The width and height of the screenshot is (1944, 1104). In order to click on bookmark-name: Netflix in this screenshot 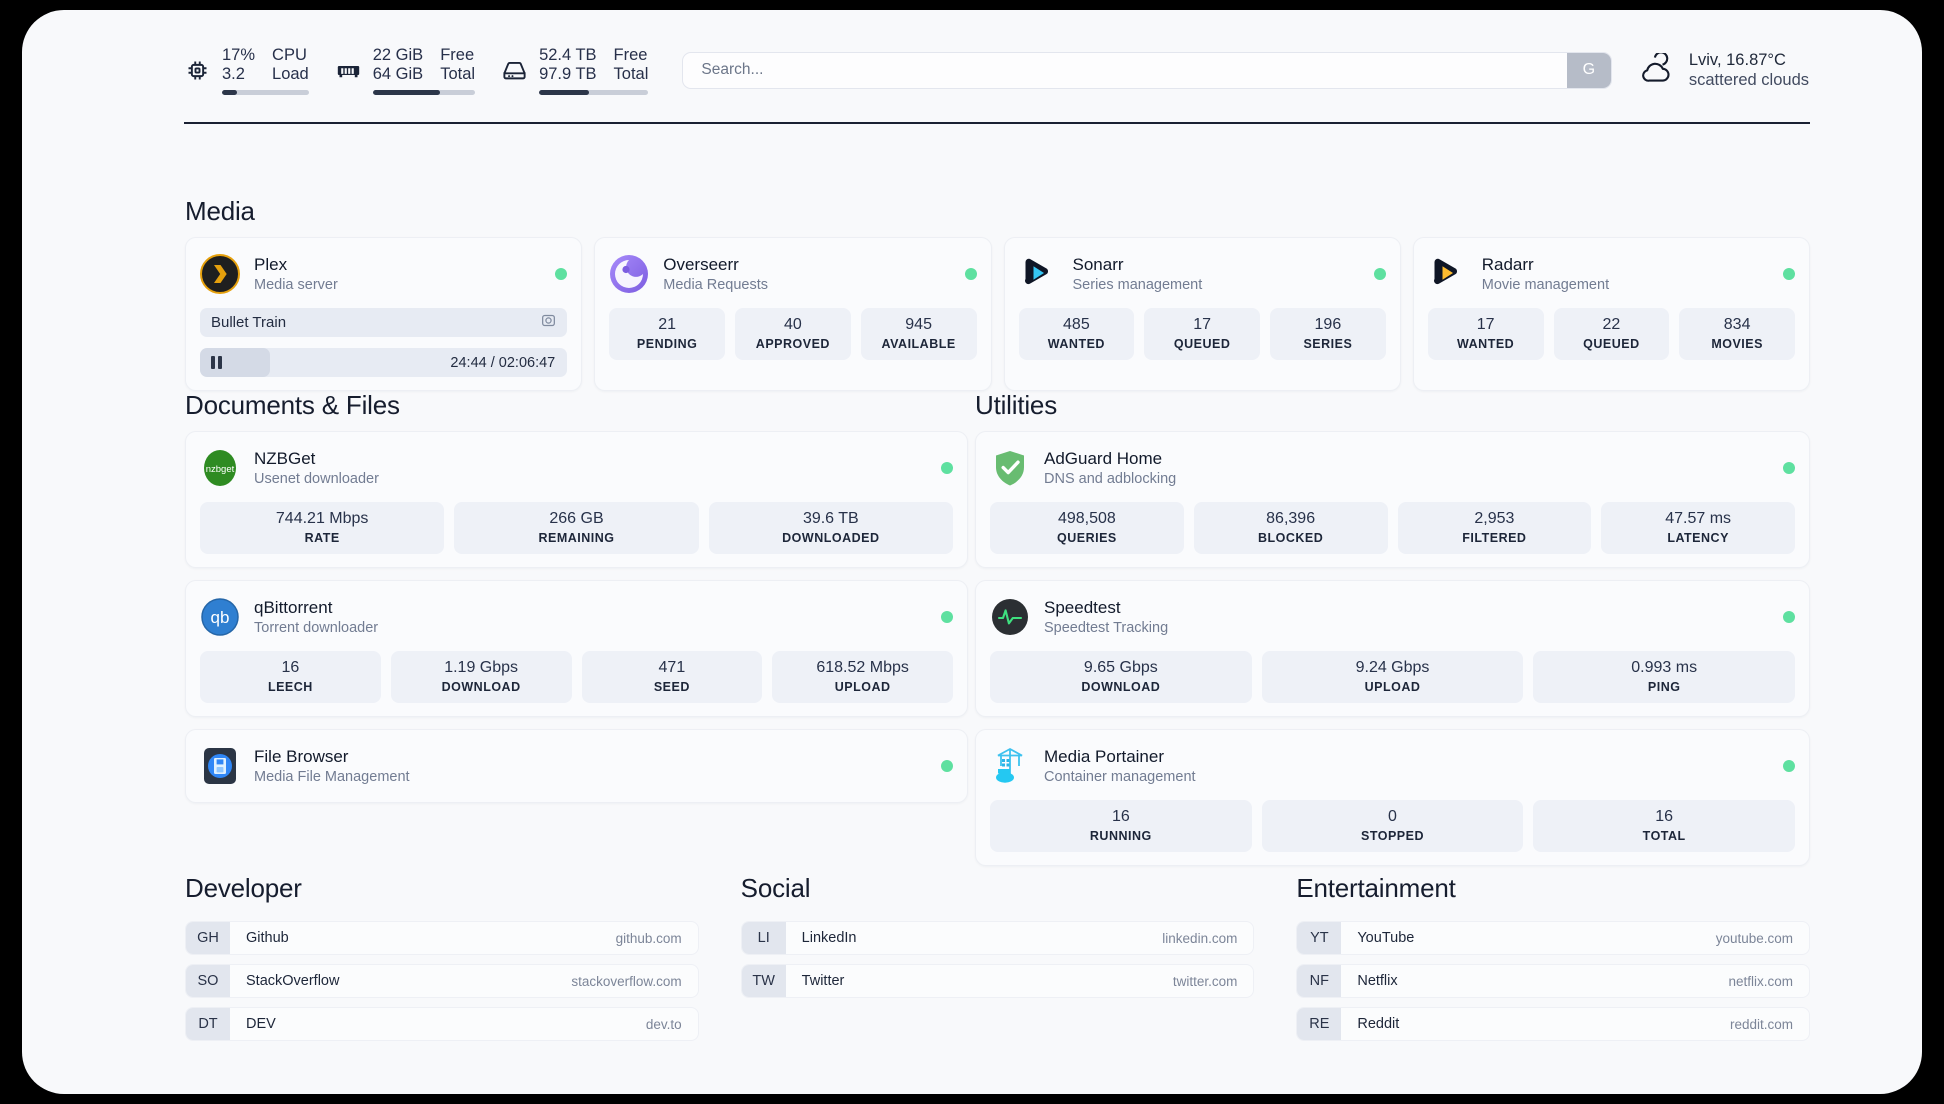, I will do `click(1377, 981)`.